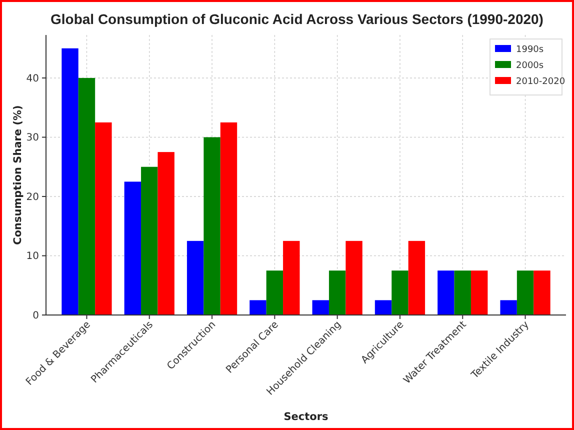 This screenshot has width=574, height=430. I want to click on legend-label: 2010-2020, so click(541, 82).